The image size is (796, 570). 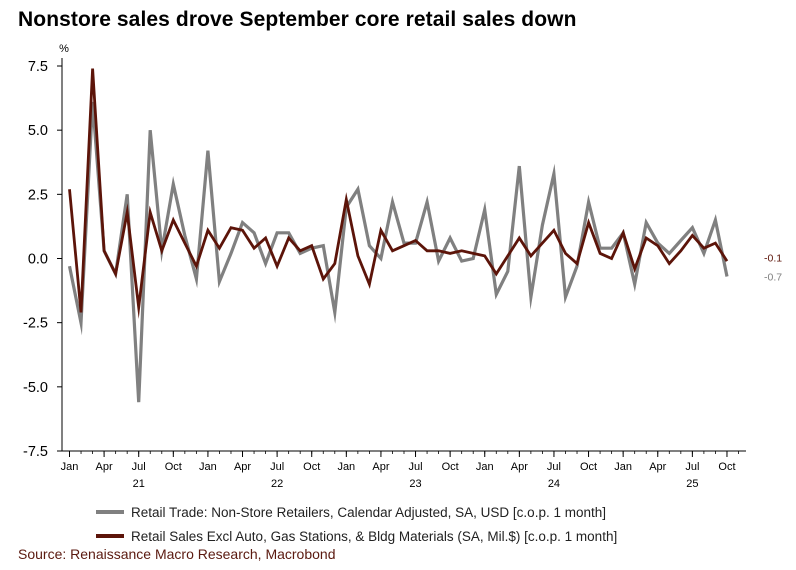 What do you see at coordinates (554, 484) in the screenshot?
I see `x-year-label: 24` at bounding box center [554, 484].